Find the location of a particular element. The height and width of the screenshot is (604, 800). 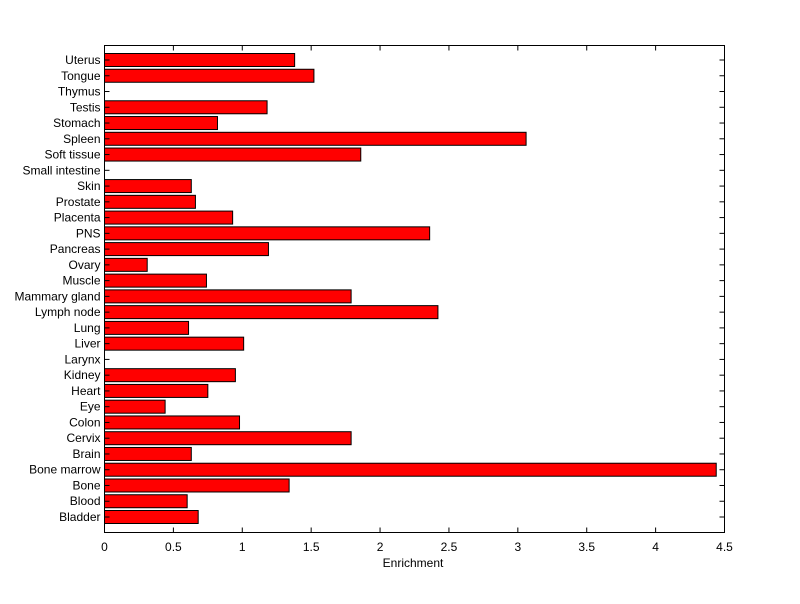

bar-pancreas is located at coordinates (186, 249).